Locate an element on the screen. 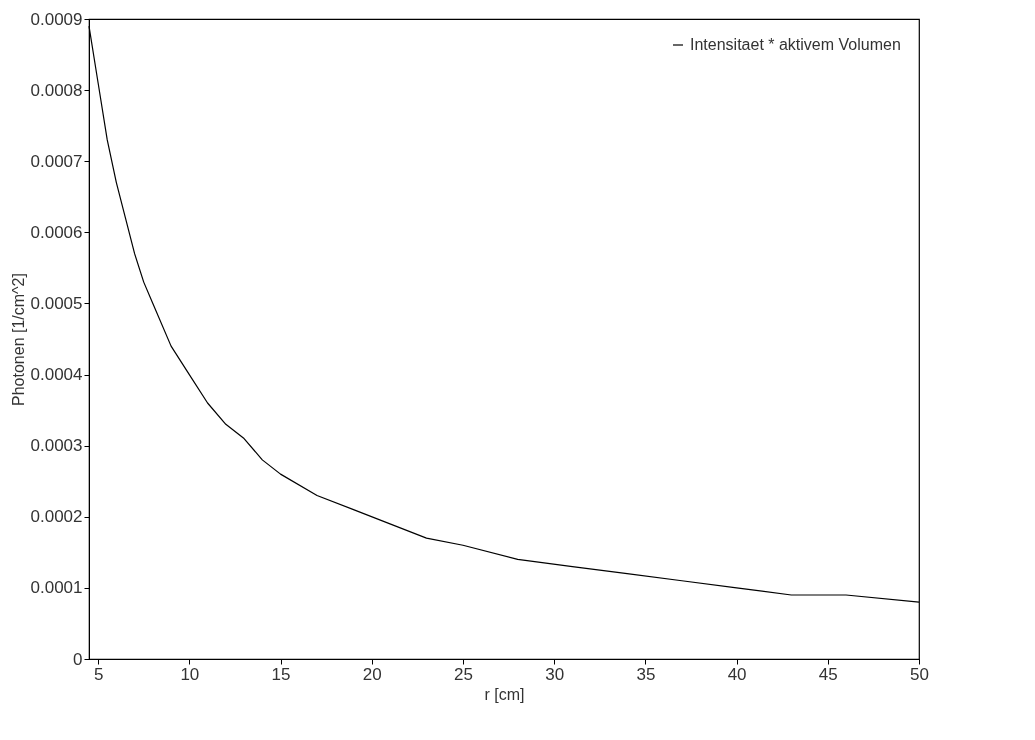 The width and height of the screenshot is (1035, 740). y-tick-label: 0.0005 is located at coordinates (56, 303).